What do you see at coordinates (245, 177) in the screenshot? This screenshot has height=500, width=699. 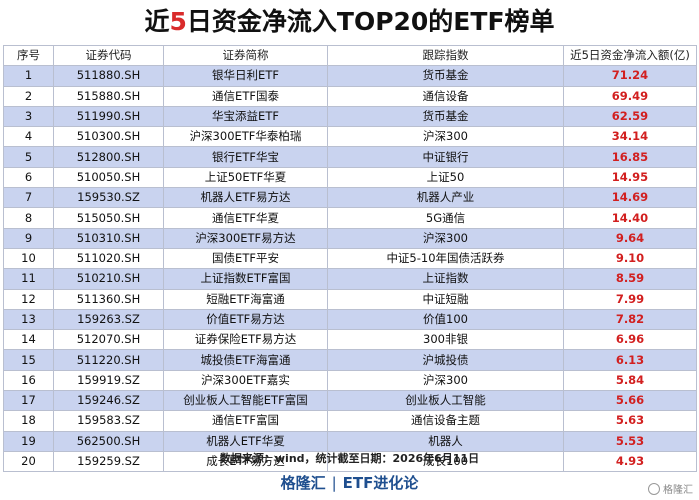 I see `cell-name: 上证50ETF华夏` at bounding box center [245, 177].